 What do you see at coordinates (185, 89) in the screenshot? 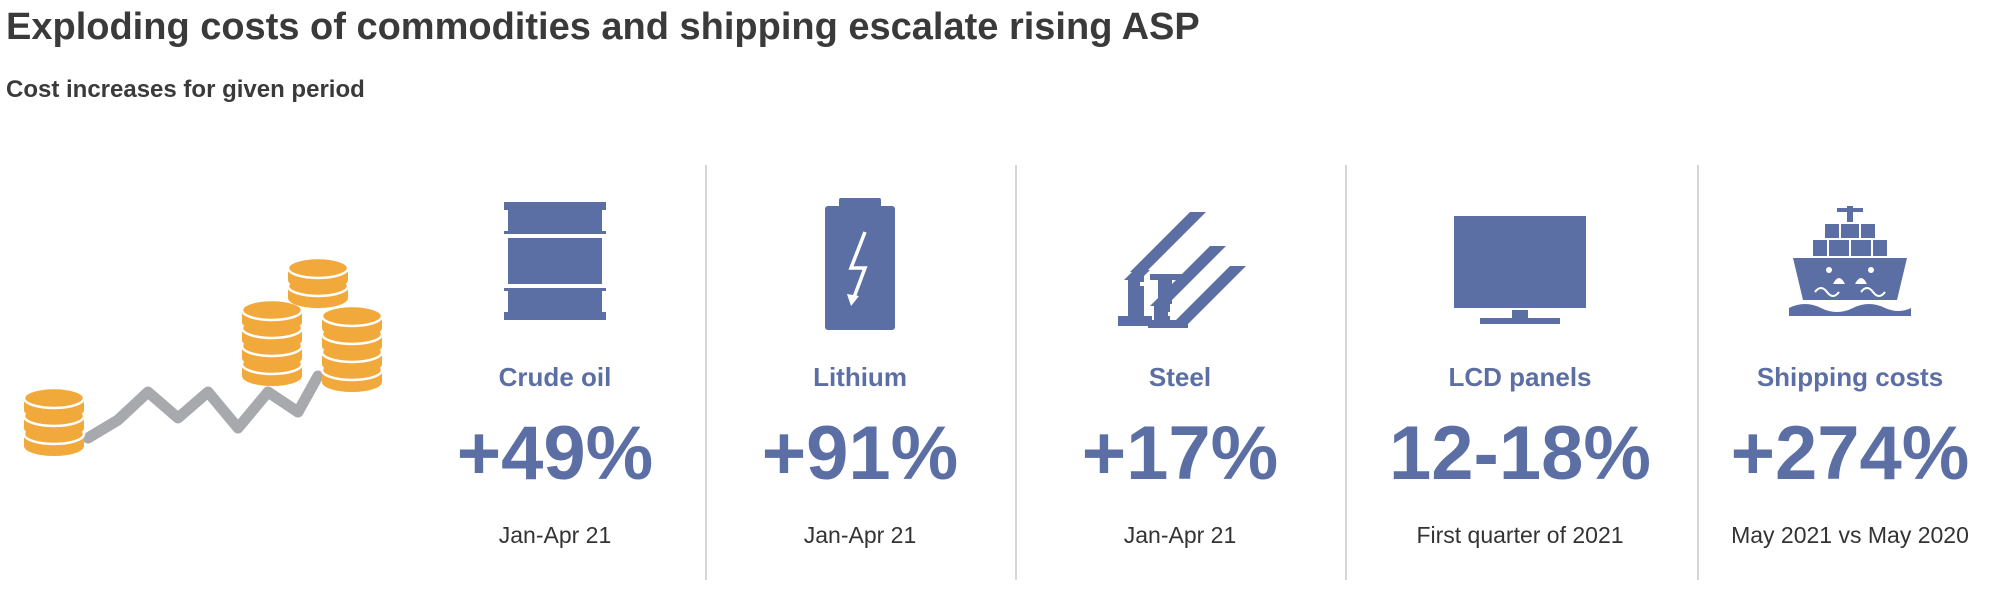
I see `chart-subtitle: Cost increases for given period` at bounding box center [185, 89].